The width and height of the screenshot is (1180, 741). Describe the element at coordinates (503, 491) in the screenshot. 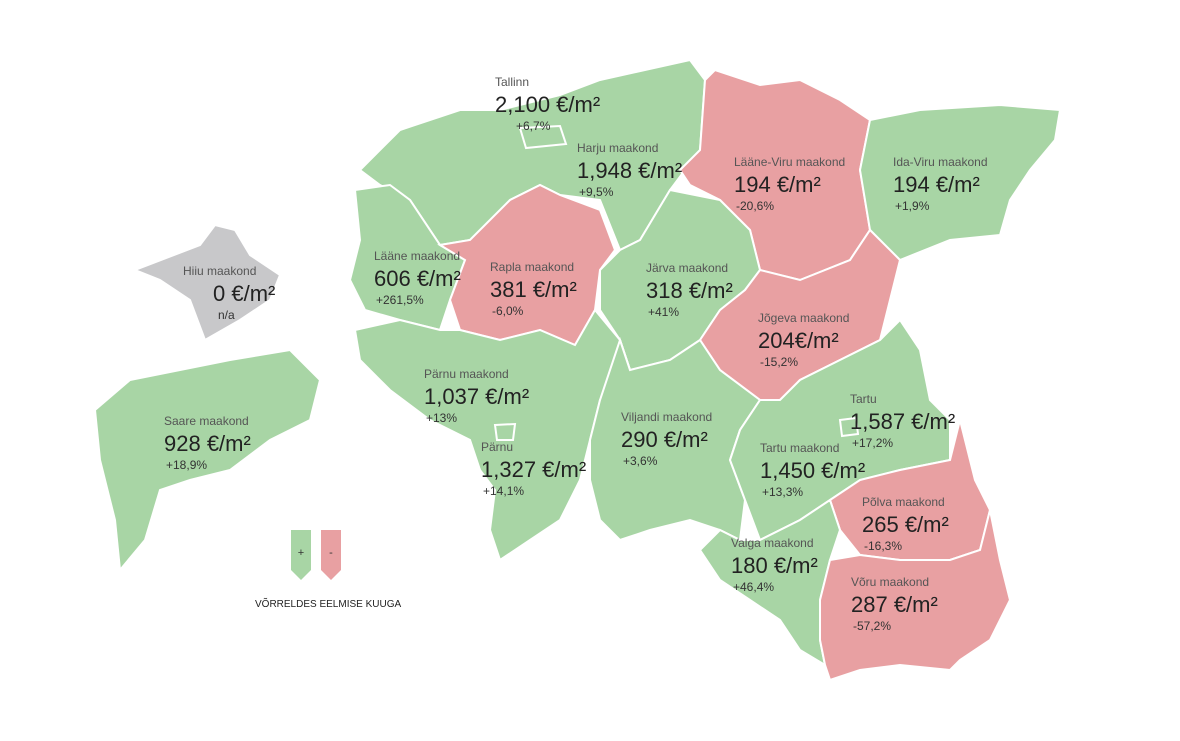

I see `region-change: +14,1%` at that location.